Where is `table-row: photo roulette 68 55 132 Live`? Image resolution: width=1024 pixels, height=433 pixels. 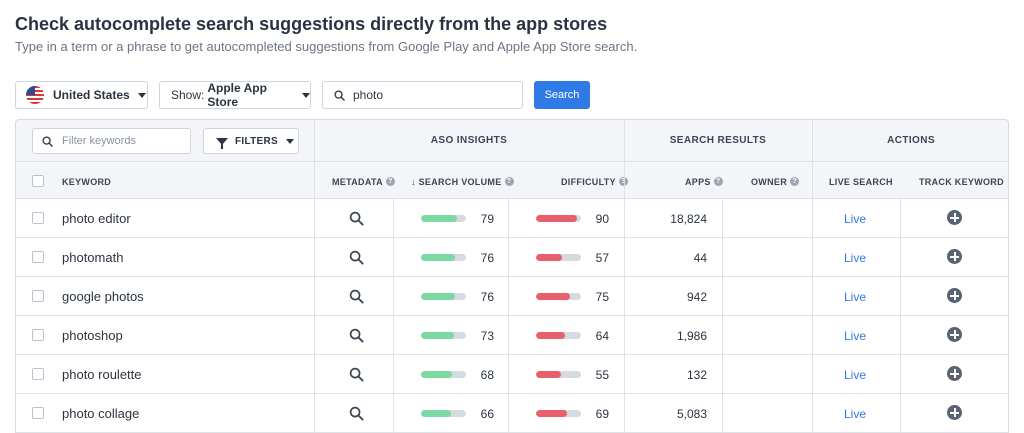 table-row: photo roulette 68 55 132 Live is located at coordinates (512, 374).